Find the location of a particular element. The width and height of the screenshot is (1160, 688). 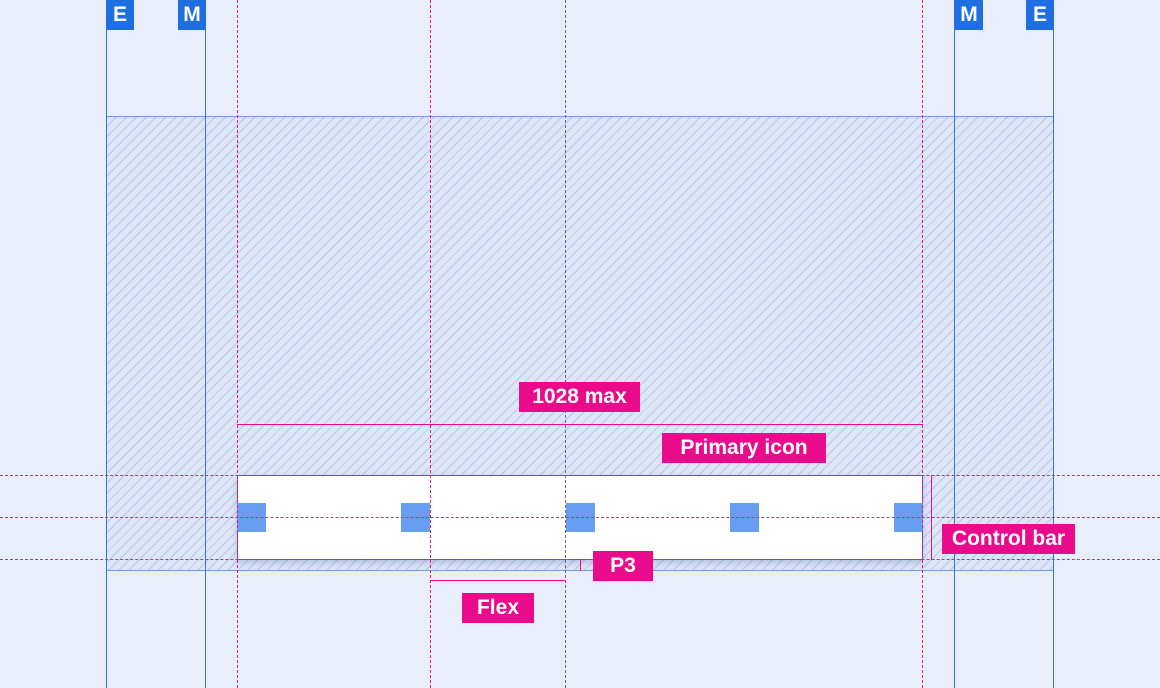

guide-bar-top is located at coordinates (580, 475).